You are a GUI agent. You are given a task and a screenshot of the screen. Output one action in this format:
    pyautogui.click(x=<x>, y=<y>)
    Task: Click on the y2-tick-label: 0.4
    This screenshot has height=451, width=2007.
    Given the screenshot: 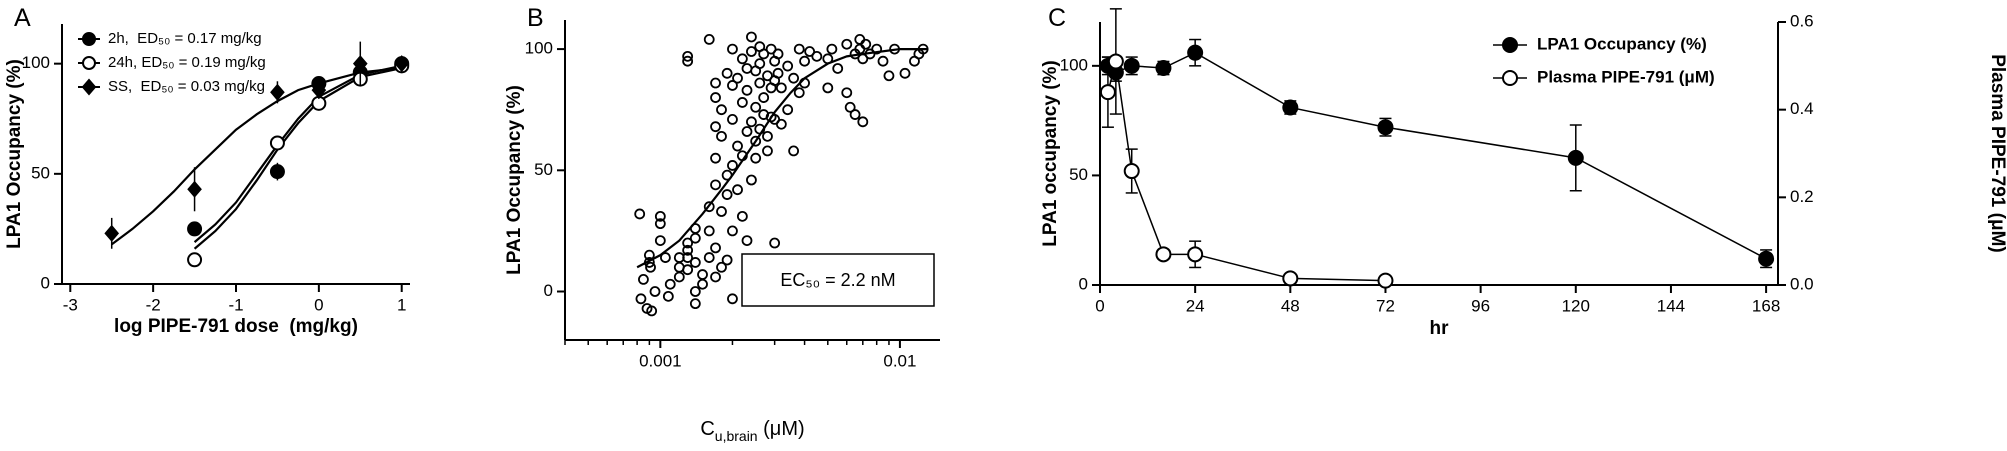 What is the action you would take?
    pyautogui.click(x=1802, y=108)
    